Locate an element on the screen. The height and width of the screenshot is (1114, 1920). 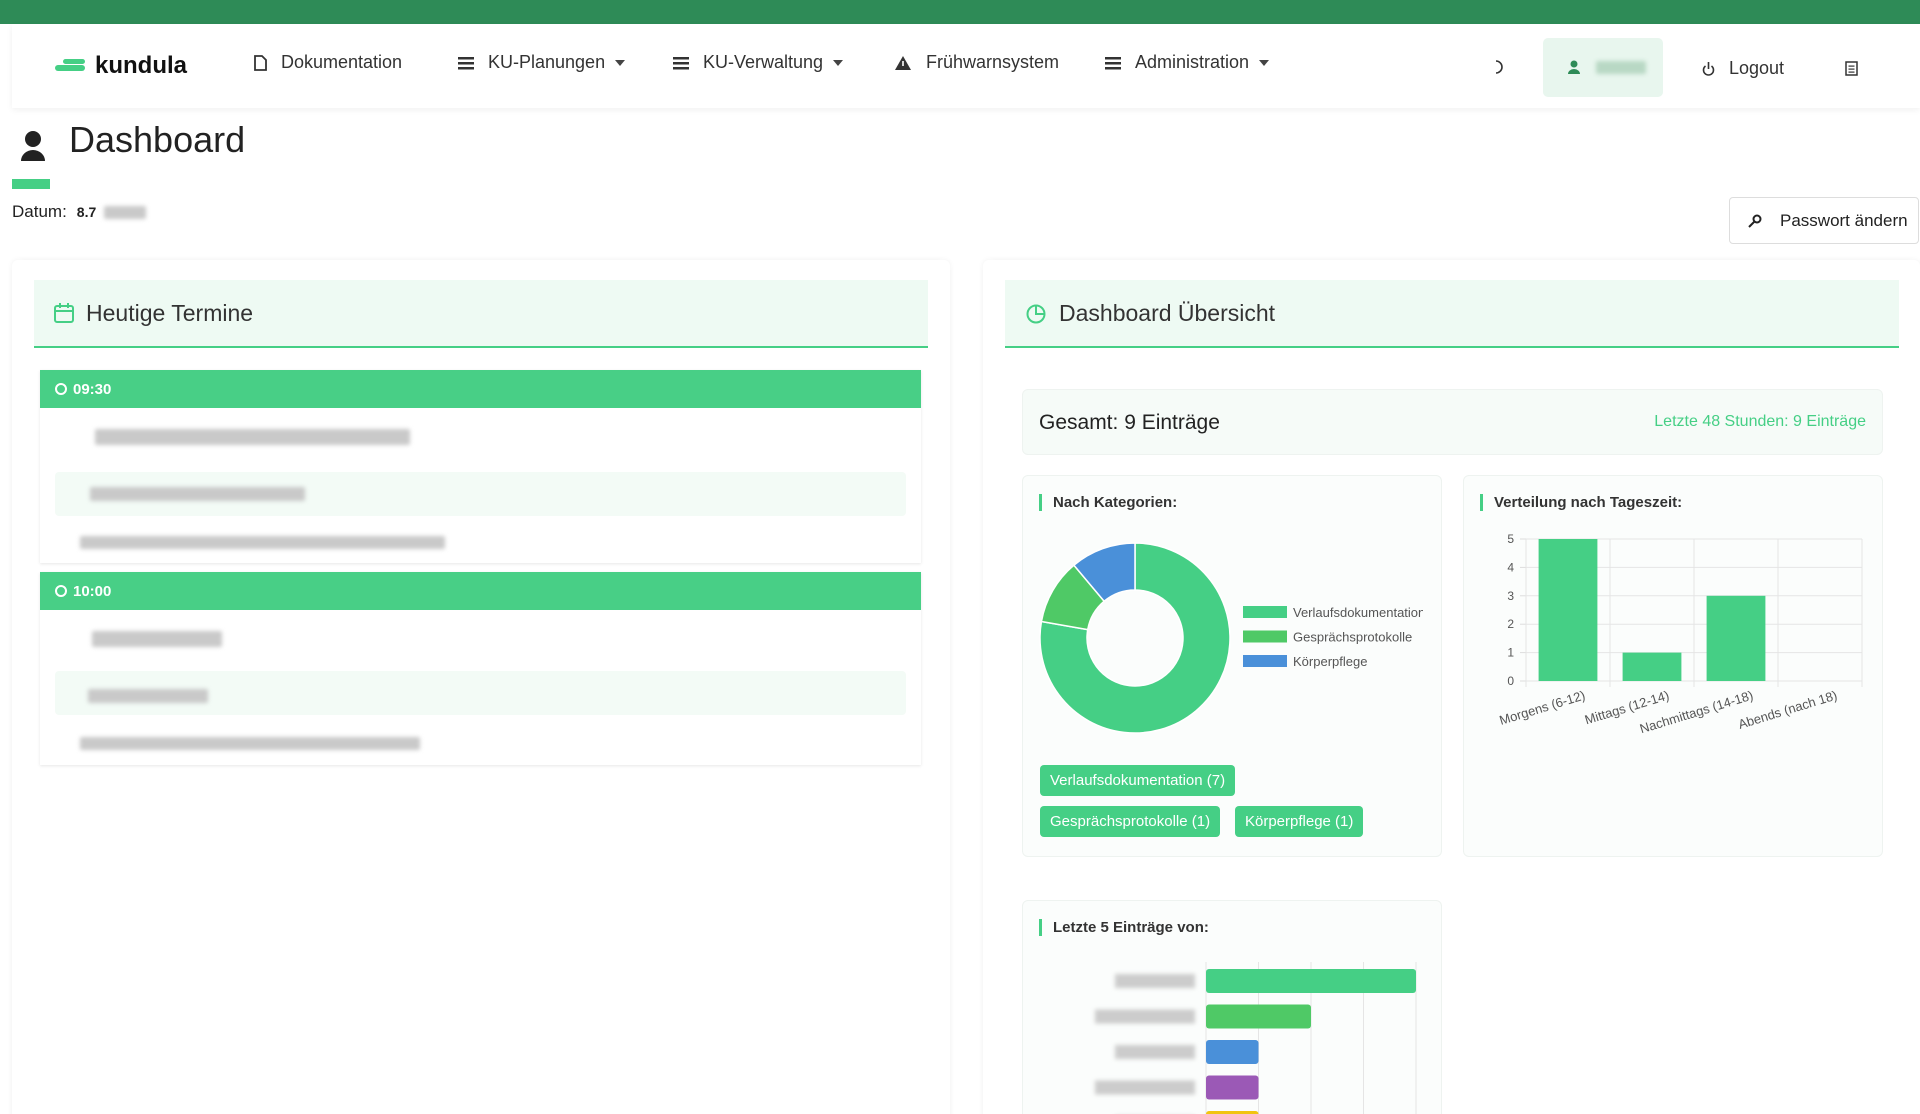
recent: Letzte 48 Stunden: 9 Einträge is located at coordinates (1760, 421).